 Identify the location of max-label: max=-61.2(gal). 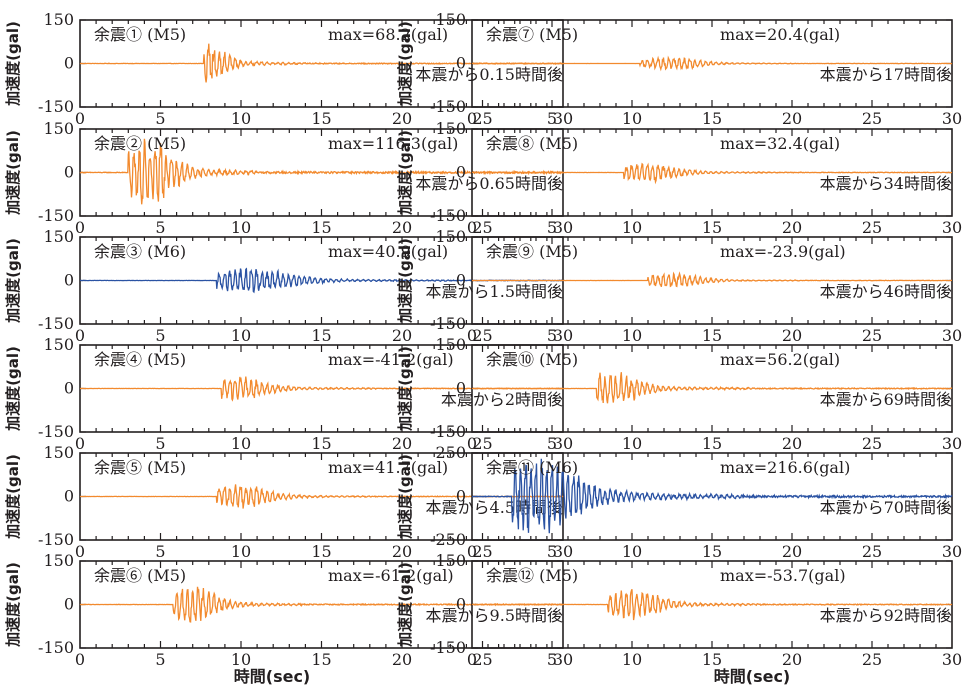
(391, 575).